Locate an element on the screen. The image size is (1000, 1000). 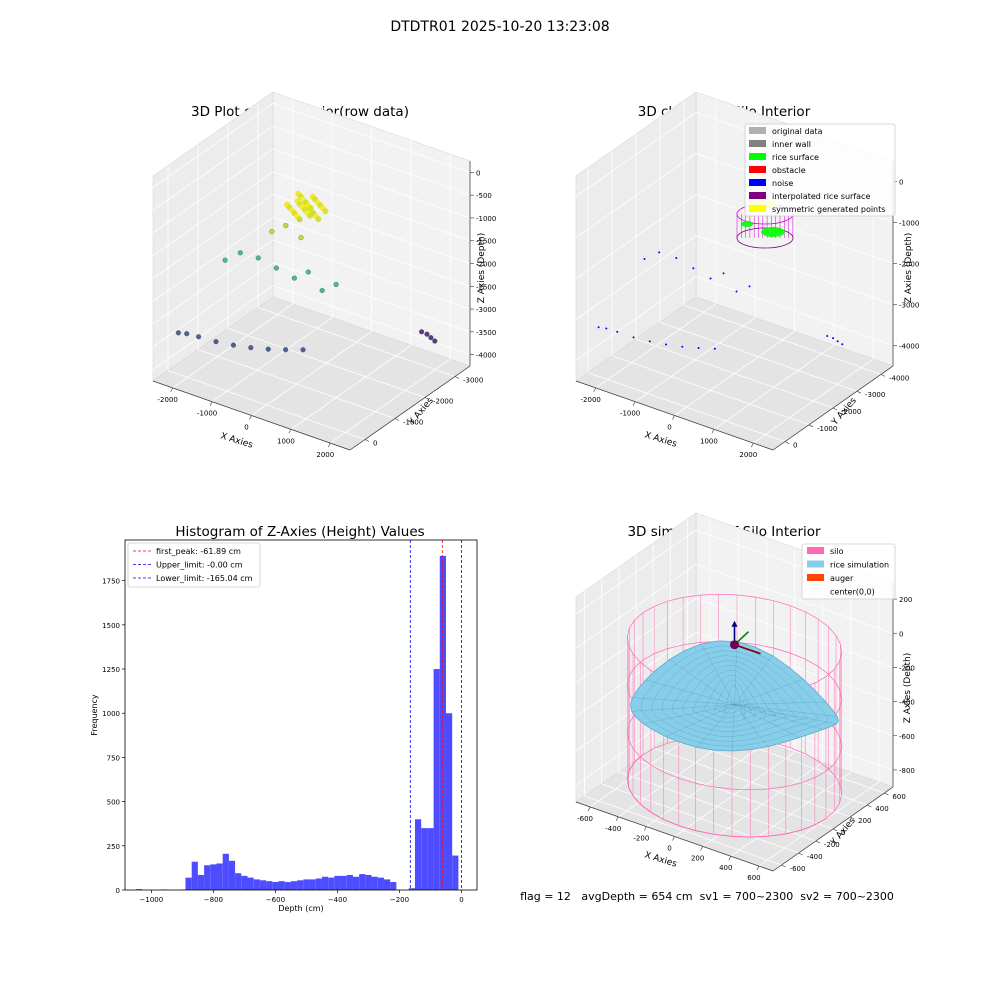
y-tick-label: -2000 is located at coordinates (851, 412).